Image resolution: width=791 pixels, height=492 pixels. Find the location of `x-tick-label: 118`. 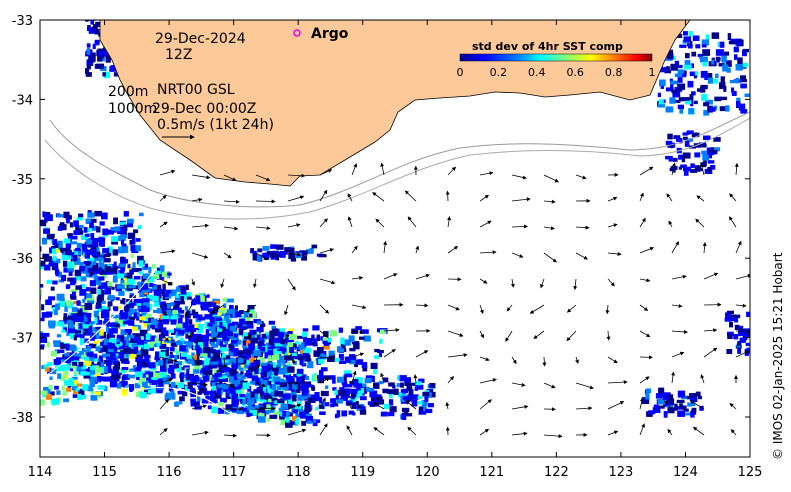

x-tick-label: 118 is located at coordinates (298, 472).